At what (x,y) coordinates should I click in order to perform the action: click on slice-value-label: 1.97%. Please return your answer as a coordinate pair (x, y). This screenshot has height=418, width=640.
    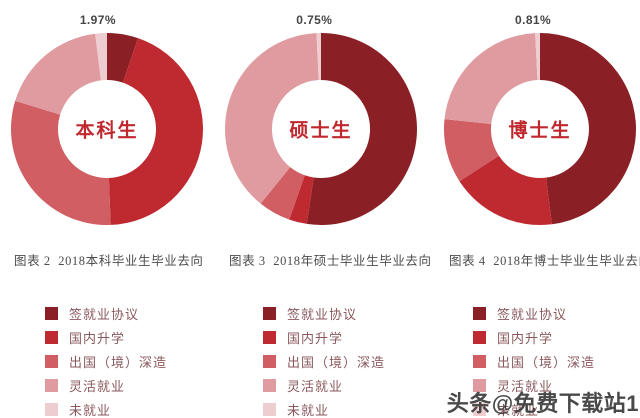
    Looking at the image, I should click on (97, 20).